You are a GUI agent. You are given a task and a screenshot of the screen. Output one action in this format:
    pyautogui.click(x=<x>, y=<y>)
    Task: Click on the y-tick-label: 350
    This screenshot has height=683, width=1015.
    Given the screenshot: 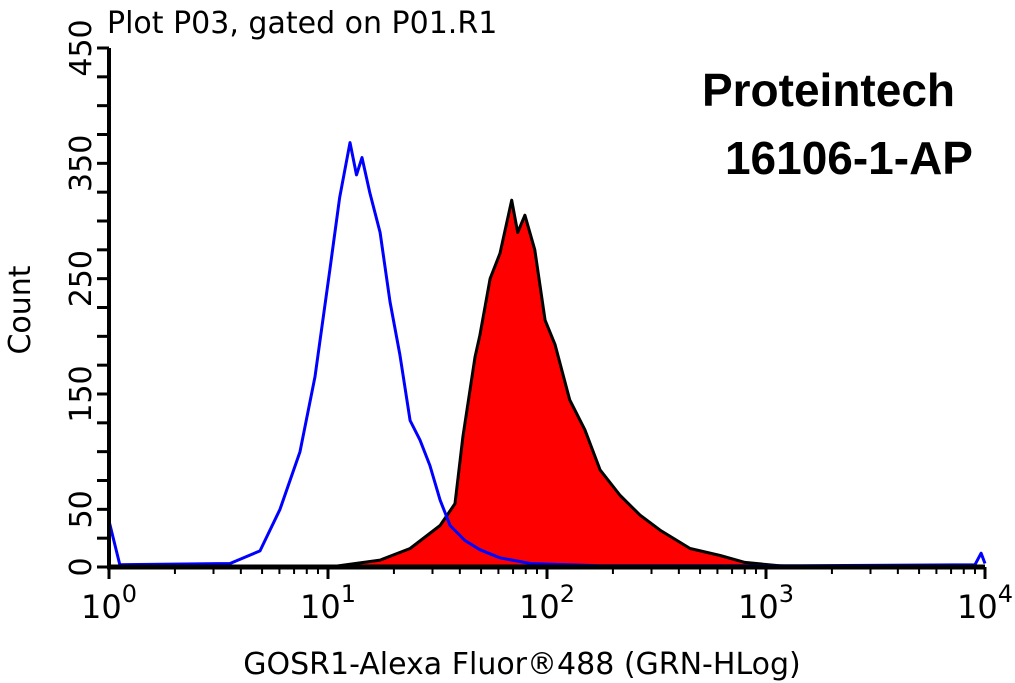 What is the action you would take?
    pyautogui.click(x=81, y=163)
    